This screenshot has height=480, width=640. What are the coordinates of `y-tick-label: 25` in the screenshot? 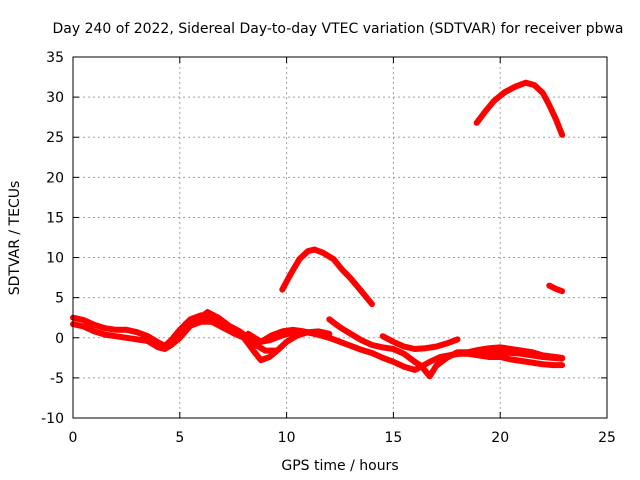 It's located at (55, 138).